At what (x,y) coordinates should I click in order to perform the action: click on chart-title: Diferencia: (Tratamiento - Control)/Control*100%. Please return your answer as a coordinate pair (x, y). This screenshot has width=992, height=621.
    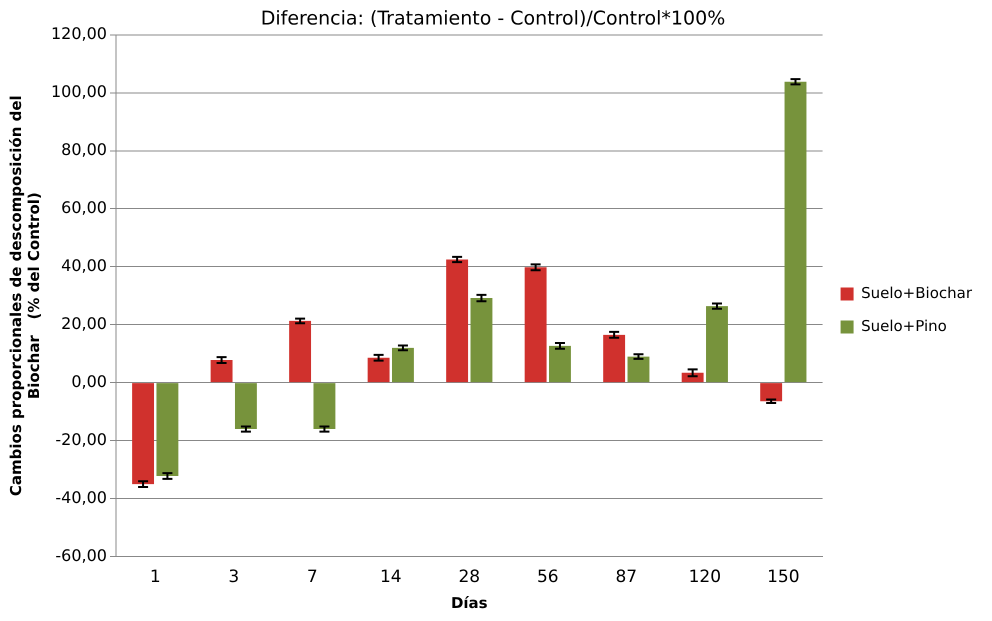
    Looking at the image, I should click on (493, 18).